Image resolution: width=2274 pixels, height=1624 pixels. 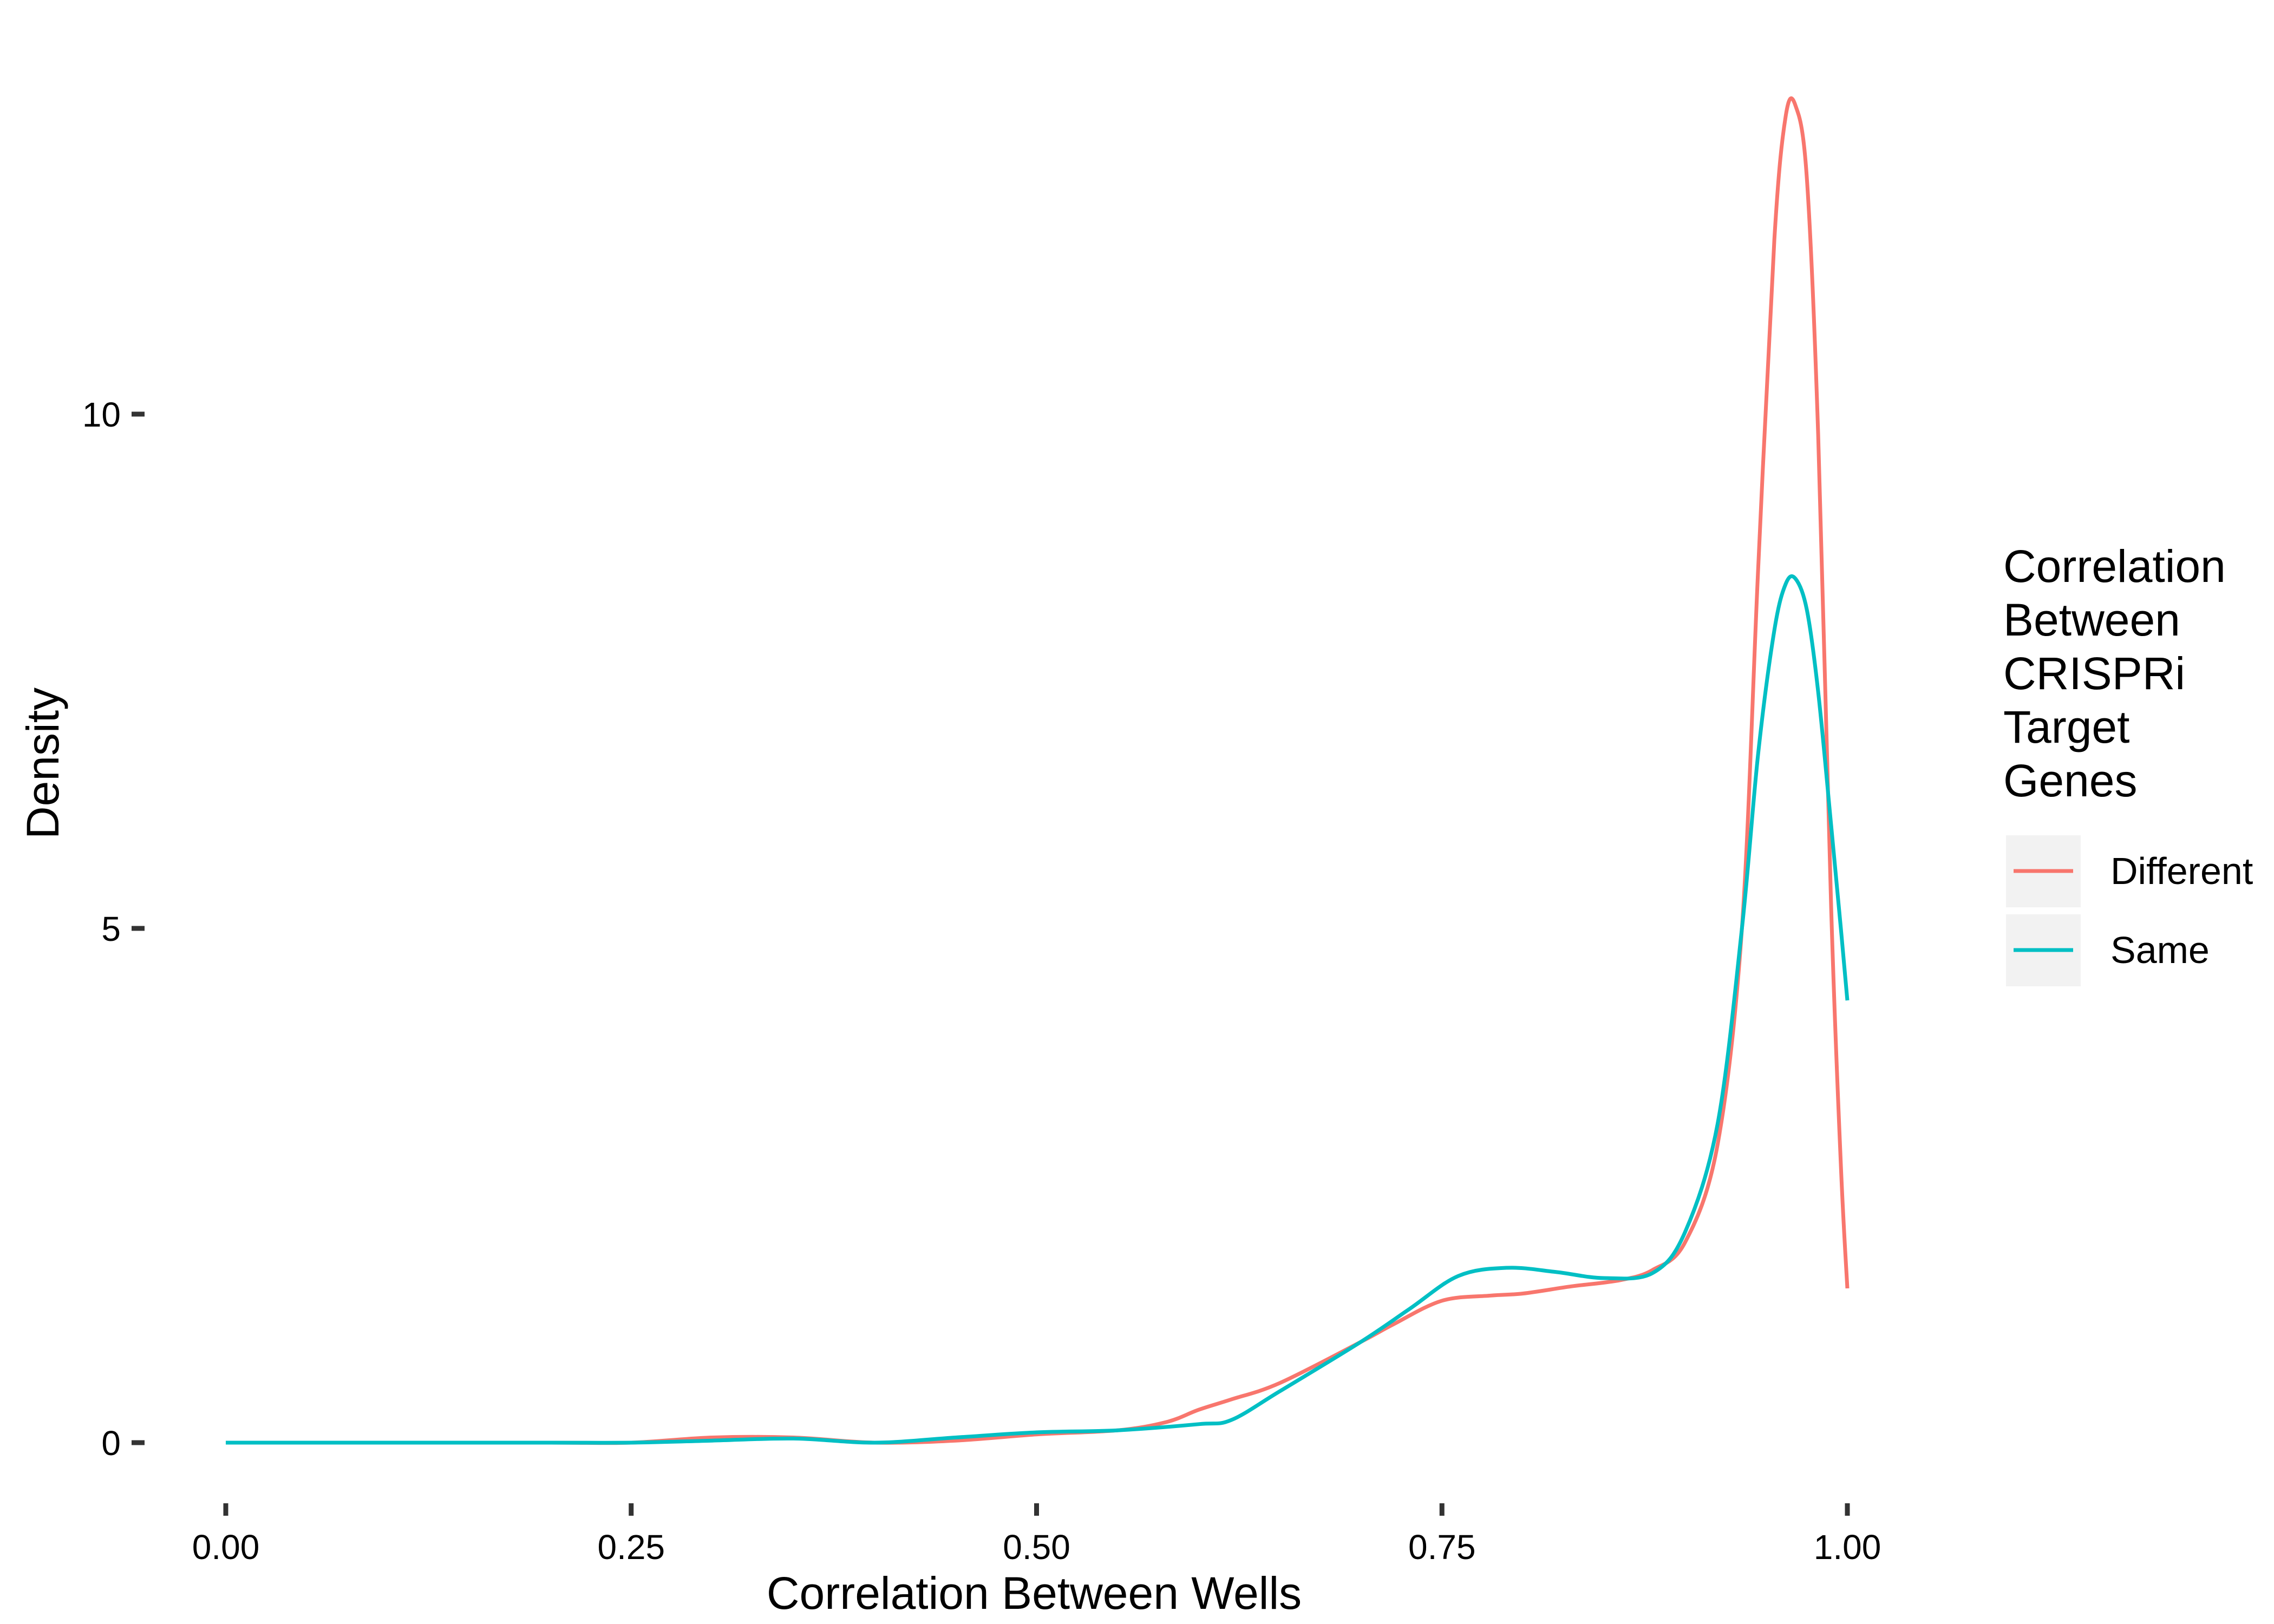 I want to click on legend-item-same: Same, so click(x=2108, y=950).